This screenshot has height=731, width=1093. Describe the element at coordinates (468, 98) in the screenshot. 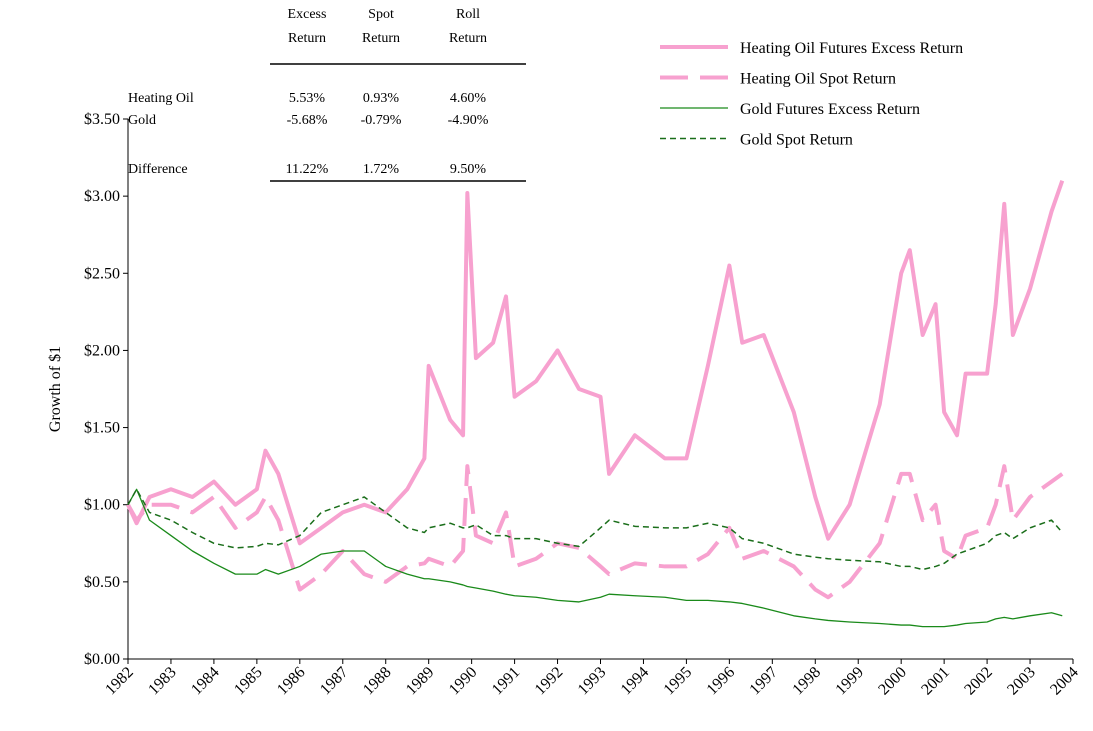

I see `table-cell: 4.60%` at that location.